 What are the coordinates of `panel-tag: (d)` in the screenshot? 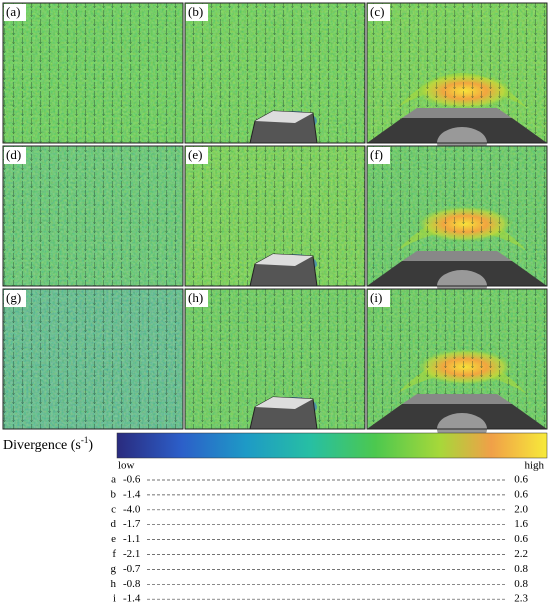 It's located at (13, 154).